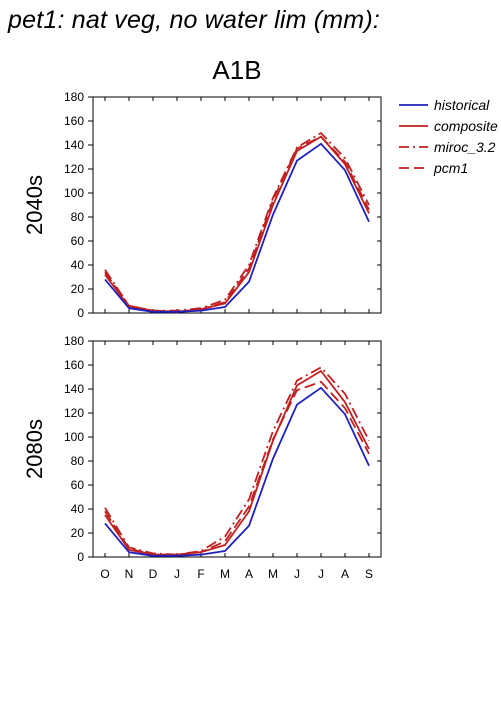 Image resolution: width=501 pixels, height=709 pixels. What do you see at coordinates (466, 126) in the screenshot?
I see `legend-label: composite` at bounding box center [466, 126].